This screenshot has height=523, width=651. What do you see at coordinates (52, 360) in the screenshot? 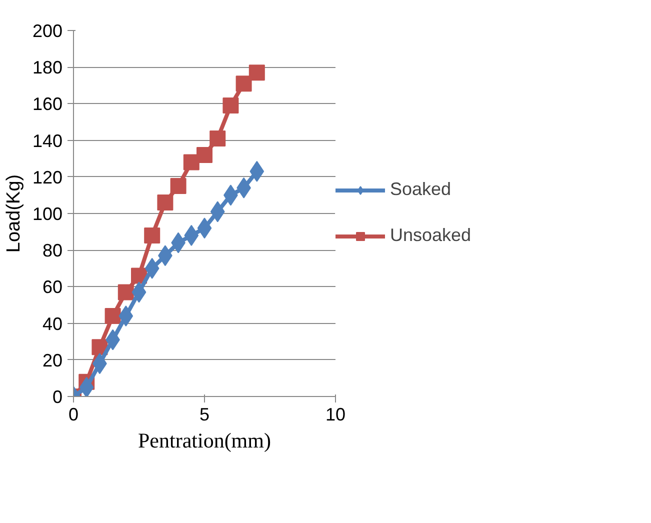
I see `y-tick-label: 20` at bounding box center [52, 360].